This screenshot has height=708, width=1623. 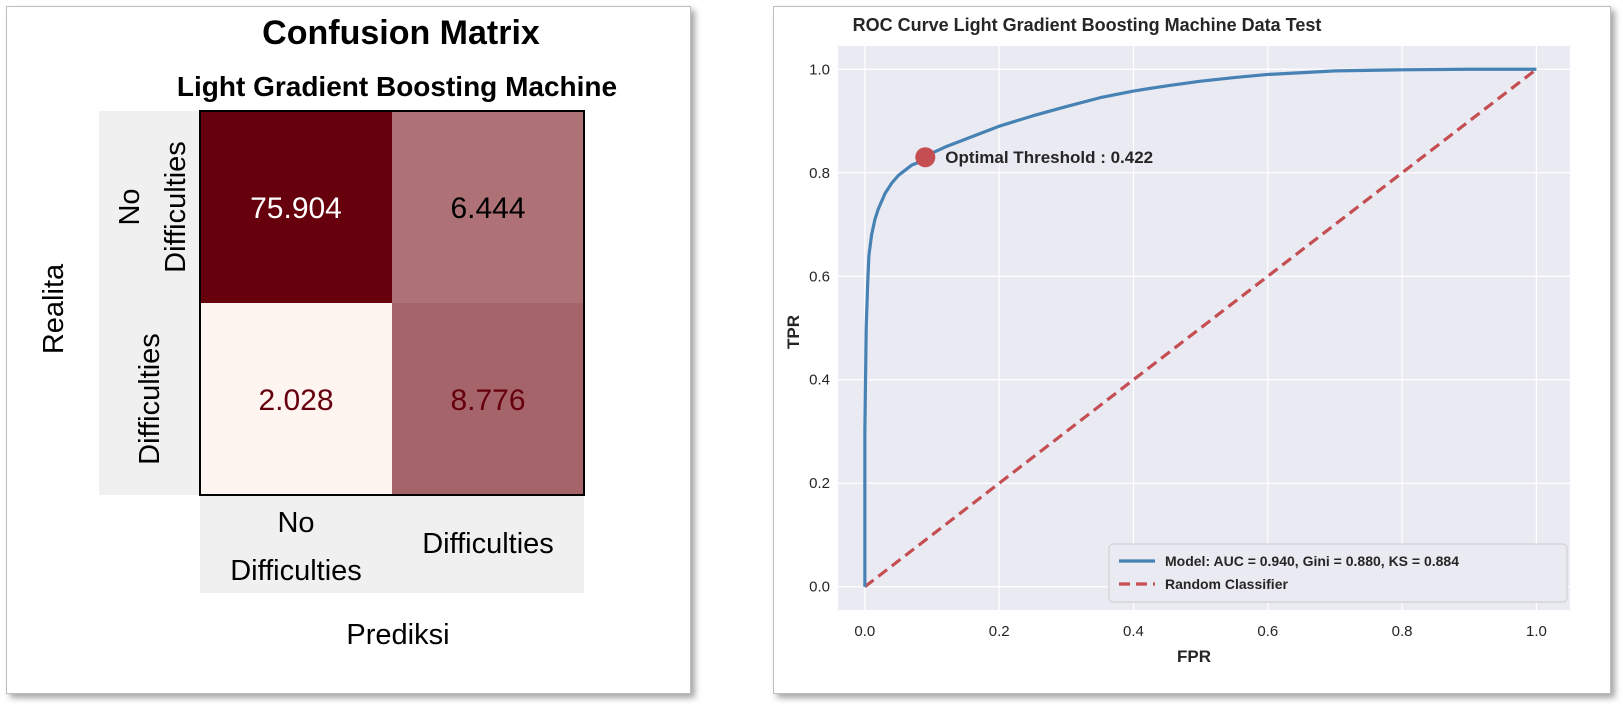 What do you see at coordinates (819, 380) in the screenshot?
I see `y-tick-label: 0.4` at bounding box center [819, 380].